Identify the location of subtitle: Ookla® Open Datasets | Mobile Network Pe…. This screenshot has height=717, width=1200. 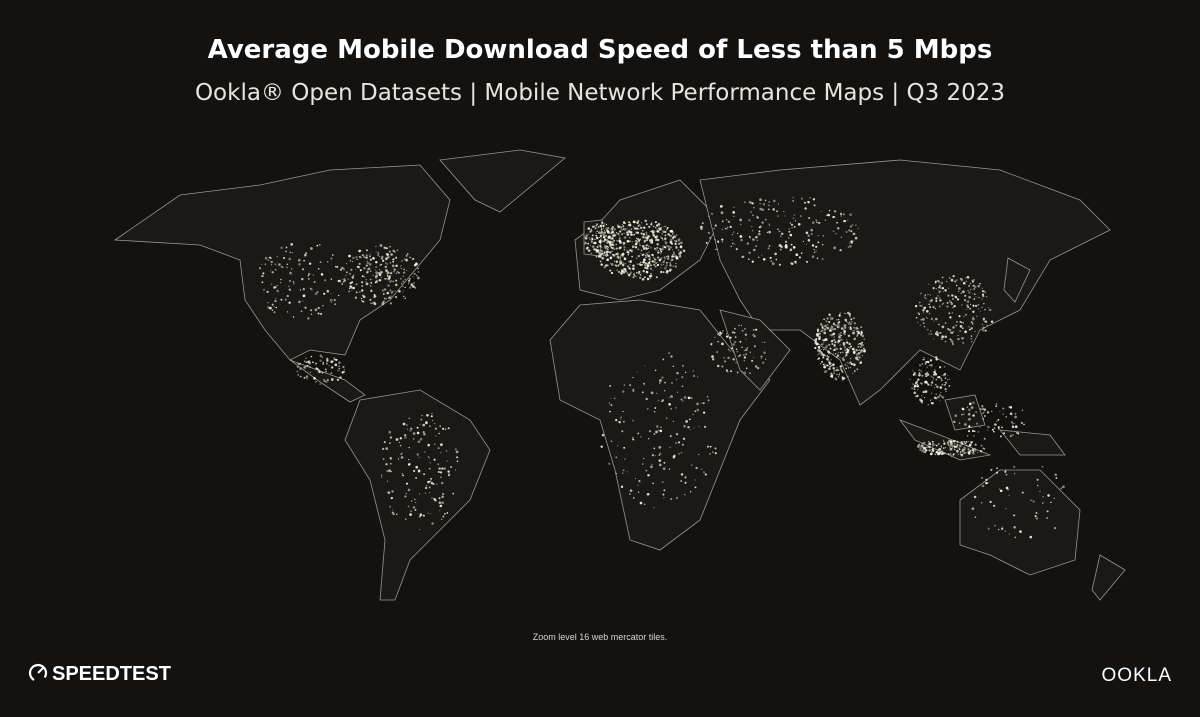
(600, 93).